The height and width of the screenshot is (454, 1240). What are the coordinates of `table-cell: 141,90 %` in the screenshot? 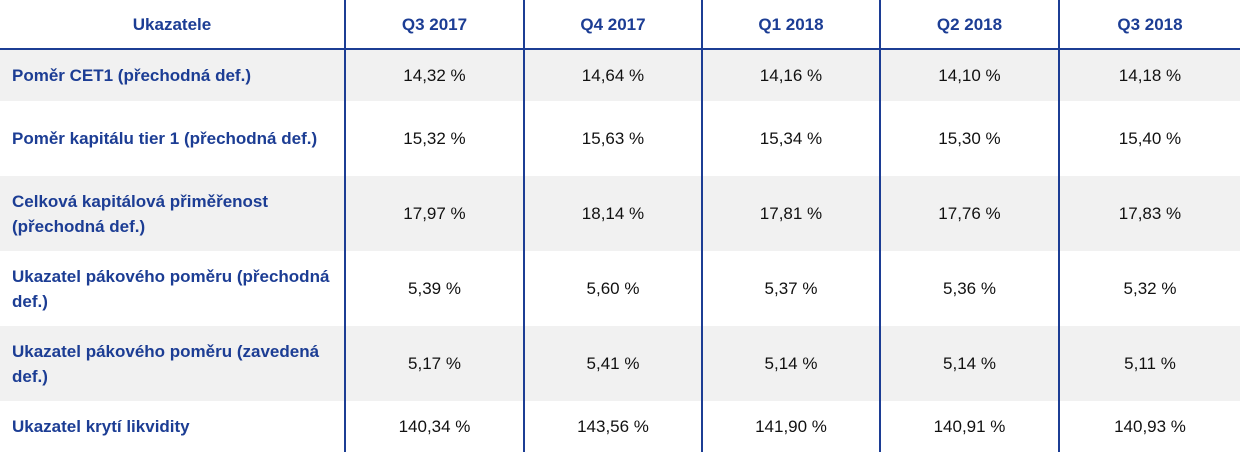 It's located at (790, 426).